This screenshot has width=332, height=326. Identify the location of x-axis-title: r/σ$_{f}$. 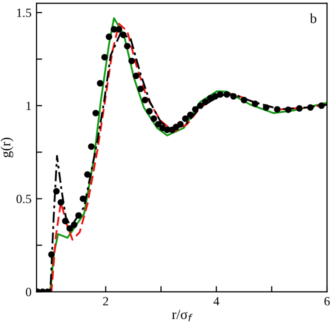
(182, 316).